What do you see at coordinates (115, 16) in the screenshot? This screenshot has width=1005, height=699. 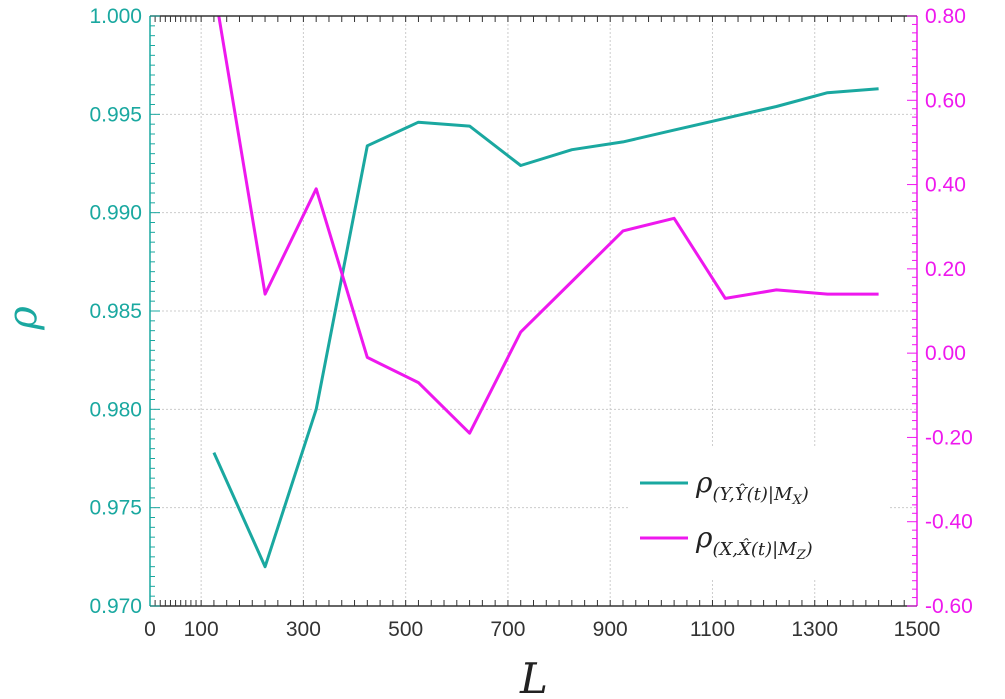 I see `y-left-tick-label-6: 1.000` at bounding box center [115, 16].